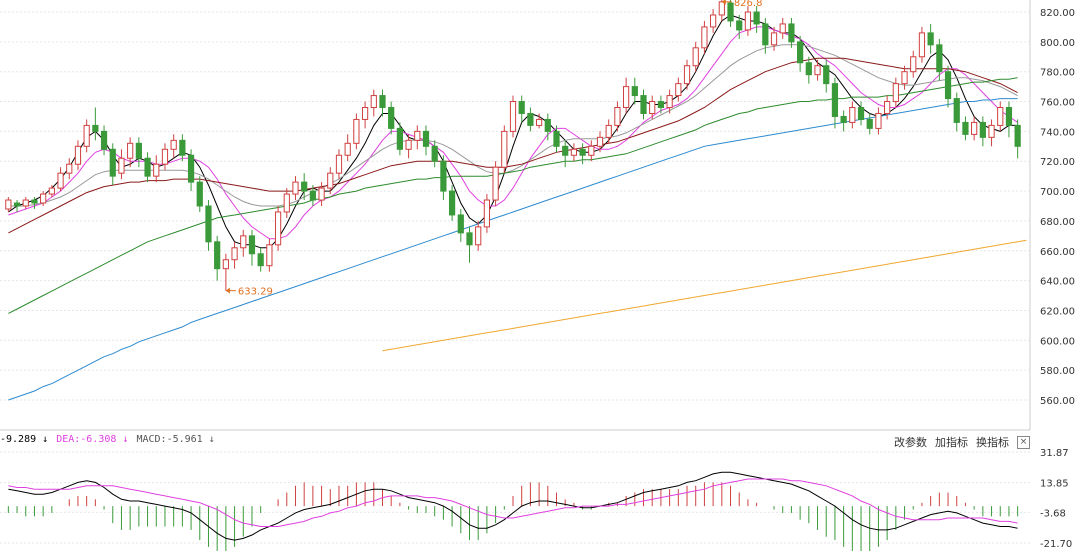 Image resolution: width=1080 pixels, height=551 pixels. What do you see at coordinates (951, 442) in the screenshot?
I see `add-indicator-button: 加指标` at bounding box center [951, 442].